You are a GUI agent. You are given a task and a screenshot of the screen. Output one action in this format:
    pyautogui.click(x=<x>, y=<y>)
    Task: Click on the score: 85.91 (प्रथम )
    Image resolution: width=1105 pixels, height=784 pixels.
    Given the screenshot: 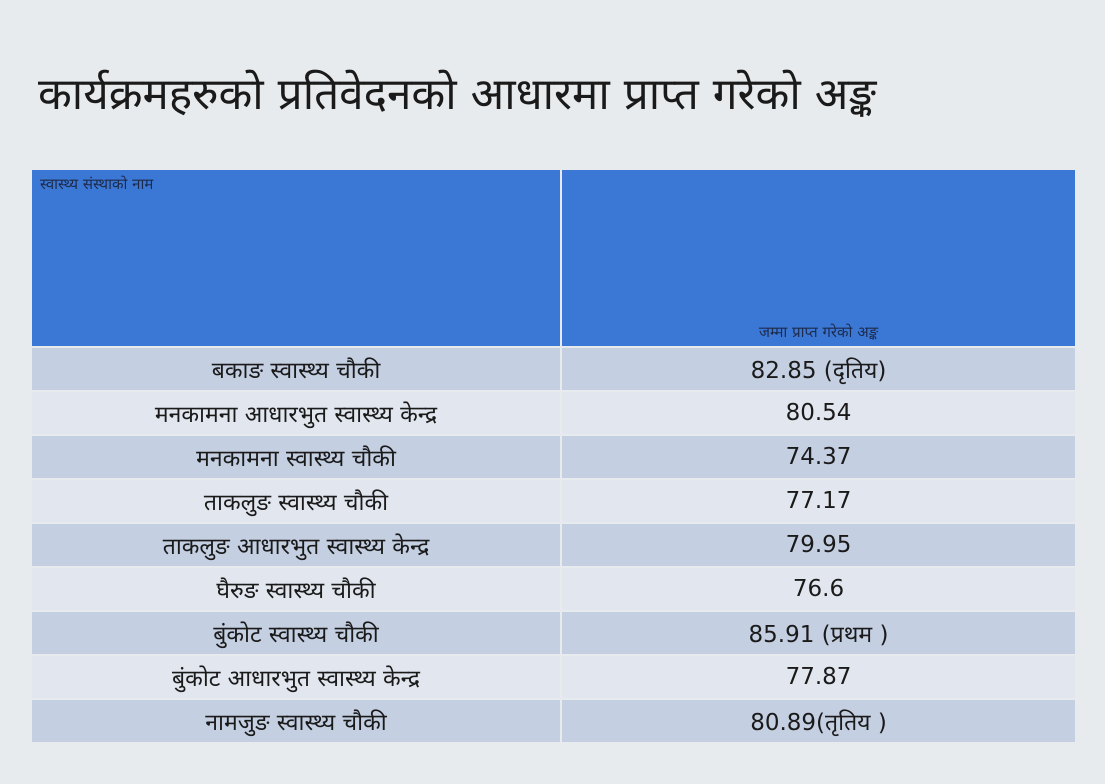 What is the action you would take?
    pyautogui.click(x=818, y=633)
    